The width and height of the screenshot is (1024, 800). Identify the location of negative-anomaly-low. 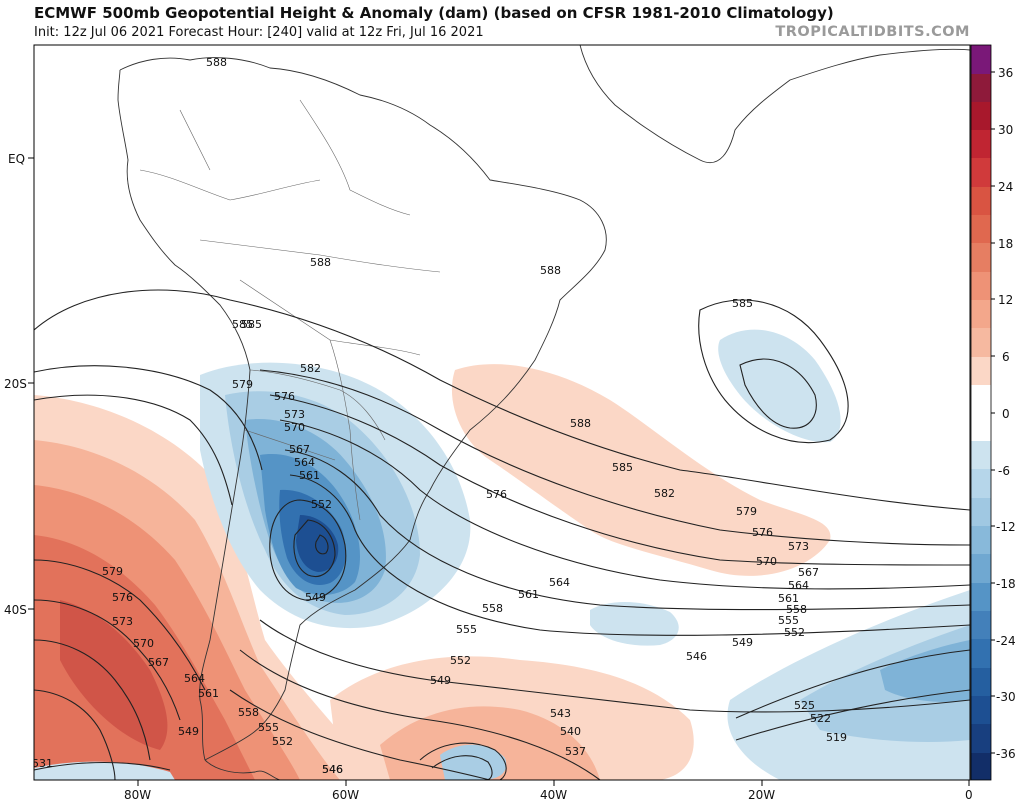
(335, 495).